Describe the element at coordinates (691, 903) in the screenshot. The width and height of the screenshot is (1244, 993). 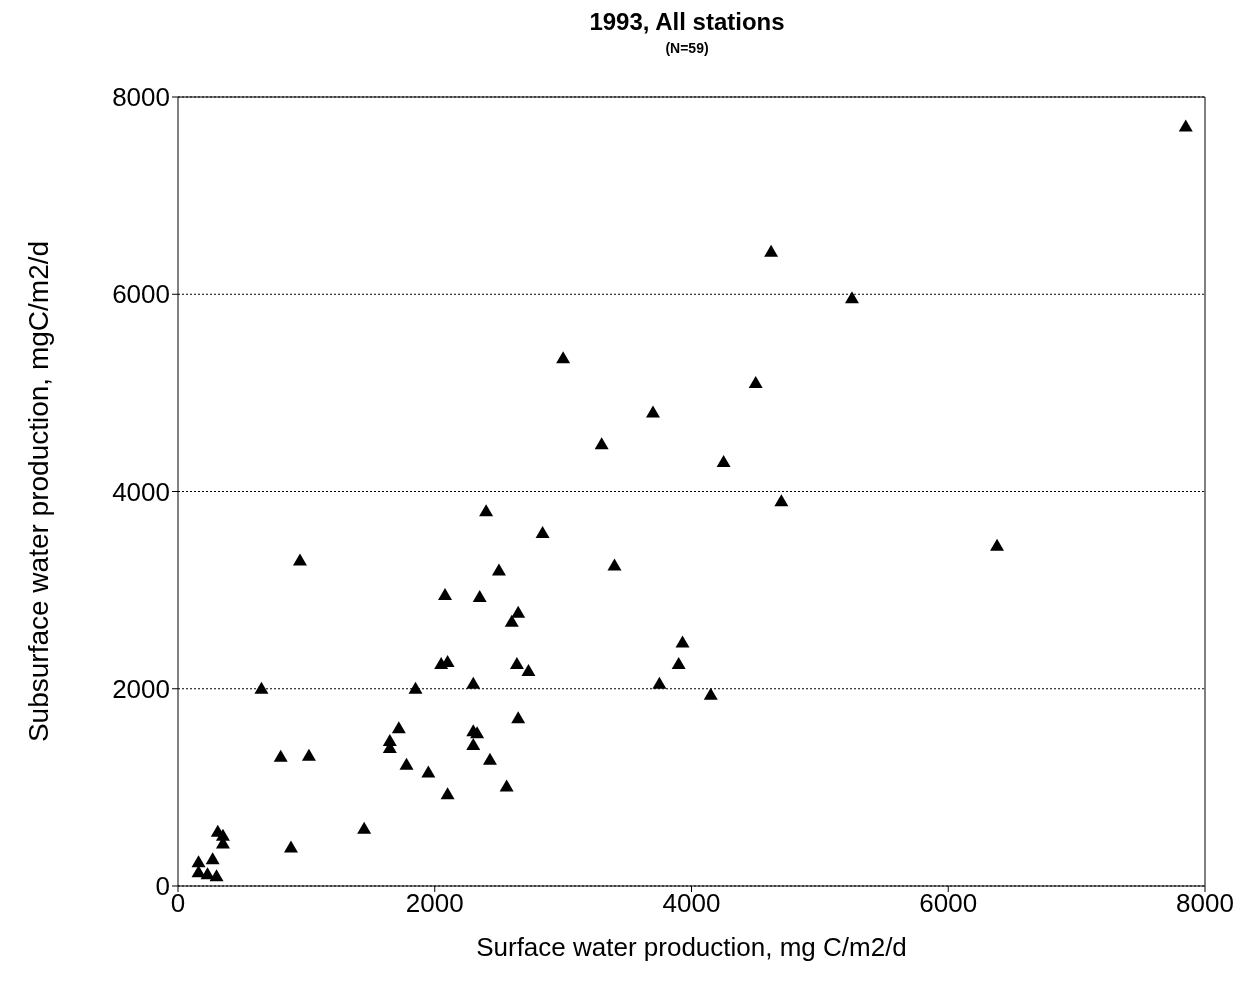
I see `x-tick-label: 4000` at that location.